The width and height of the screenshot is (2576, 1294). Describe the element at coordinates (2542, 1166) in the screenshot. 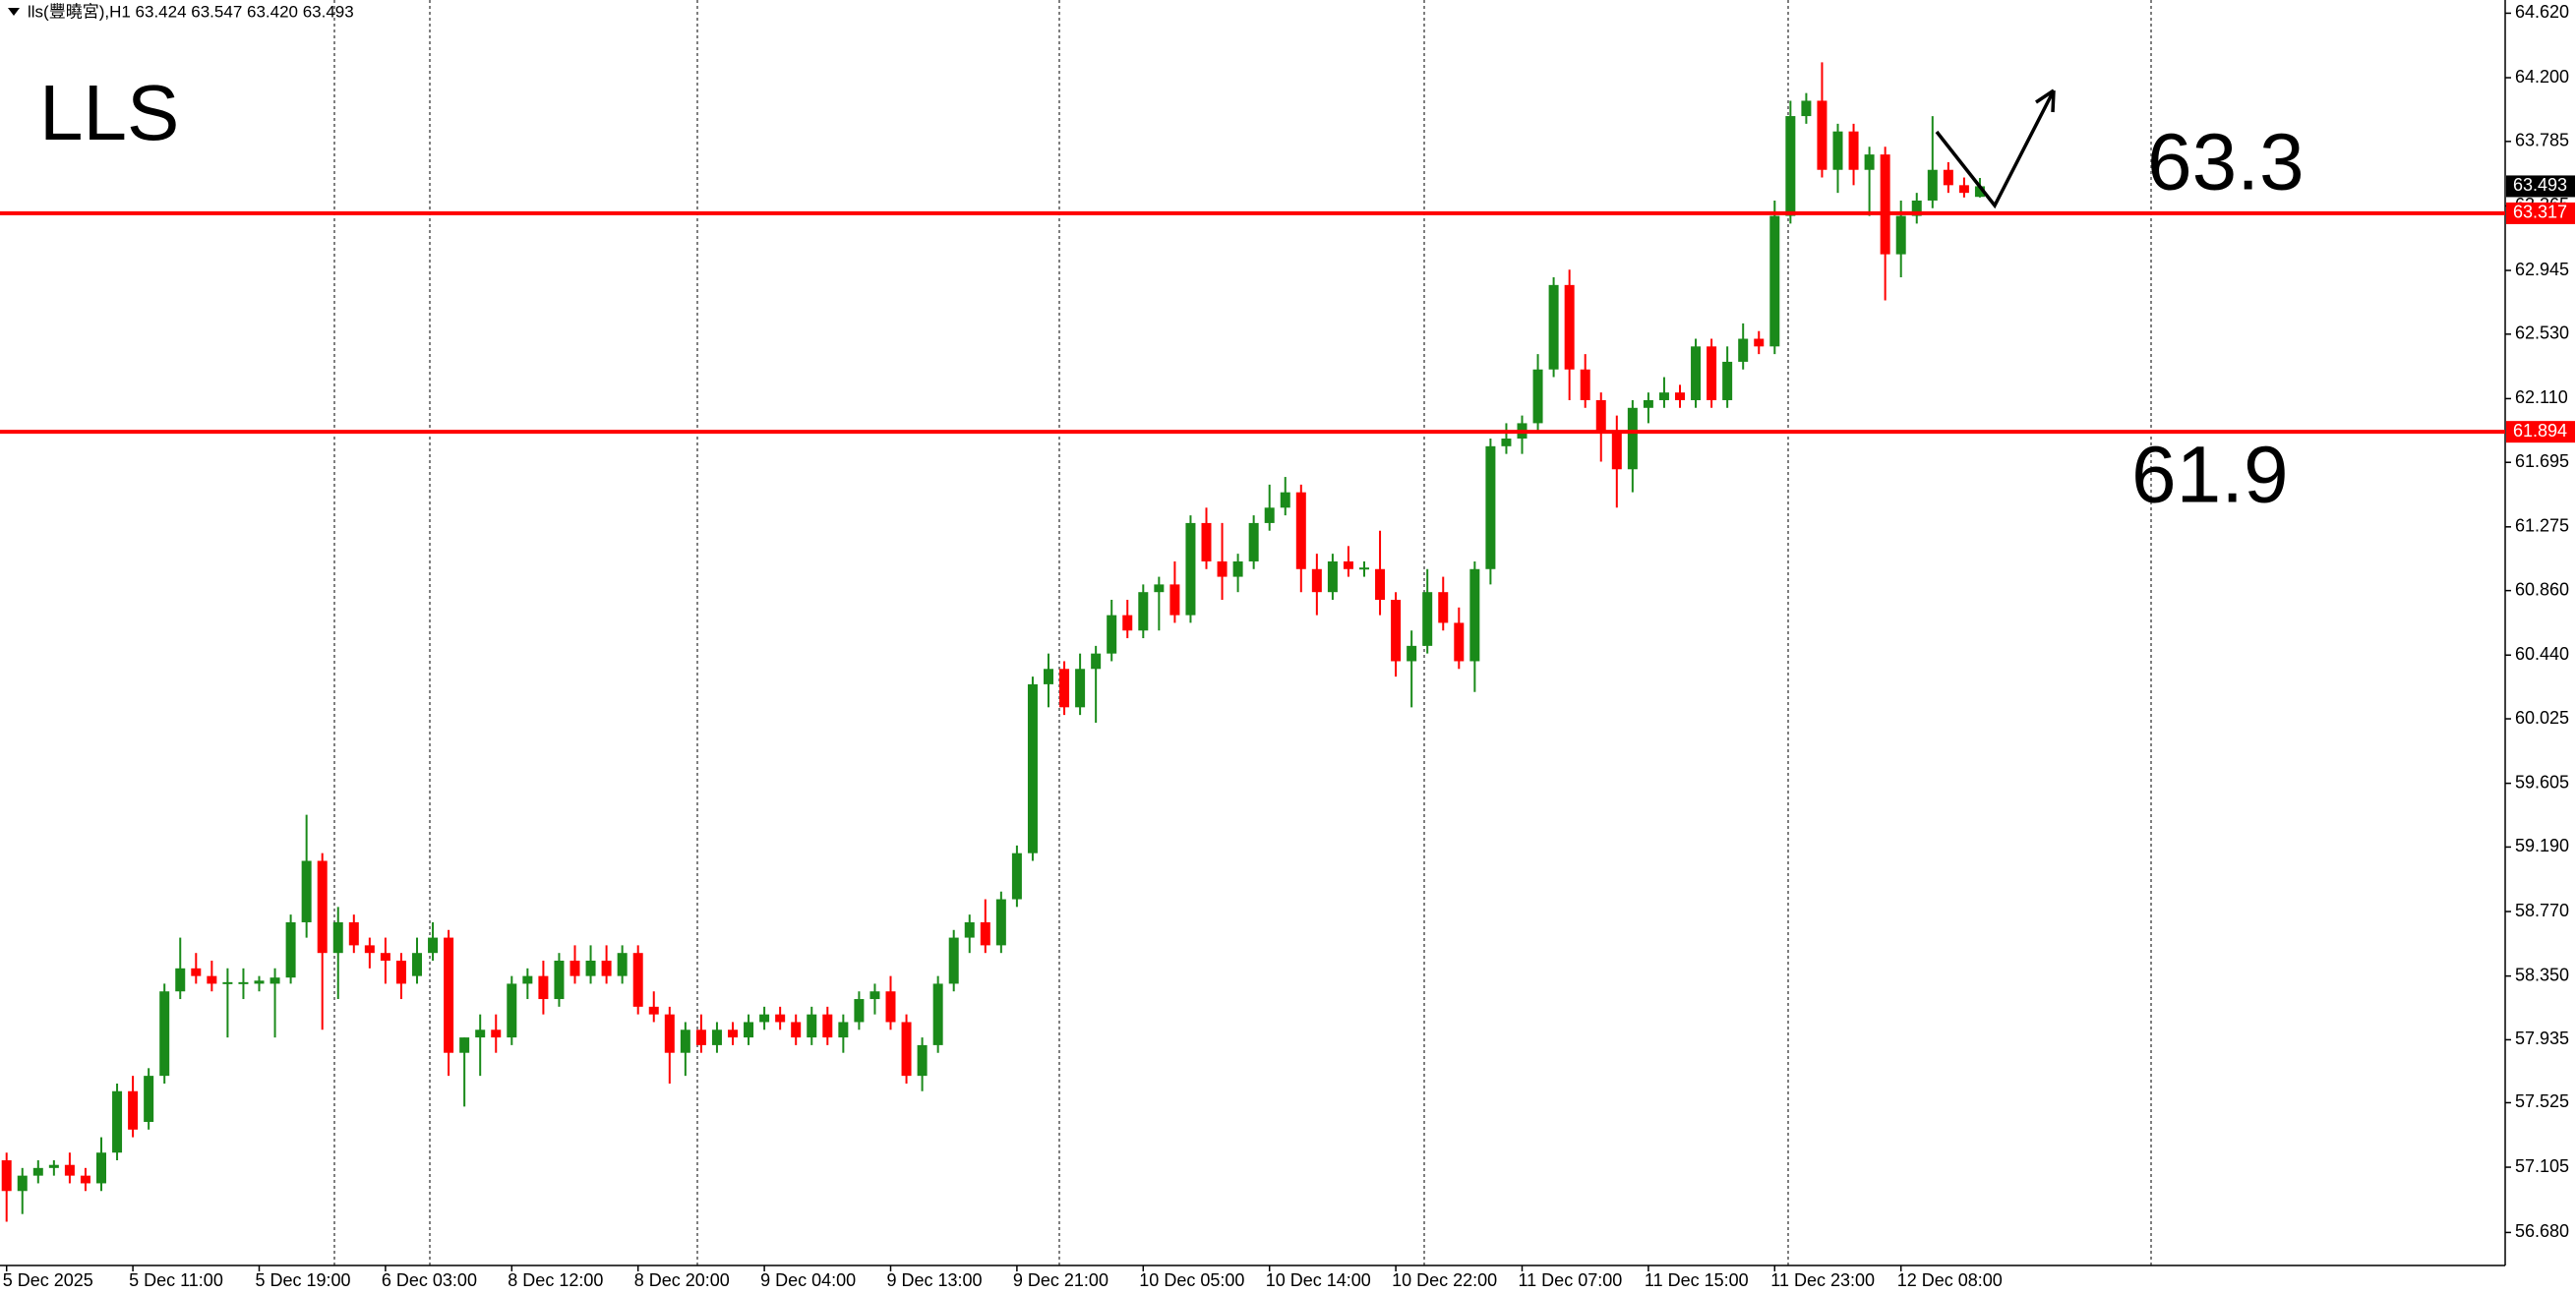

I see `y-tick-label: 57.105` at that location.